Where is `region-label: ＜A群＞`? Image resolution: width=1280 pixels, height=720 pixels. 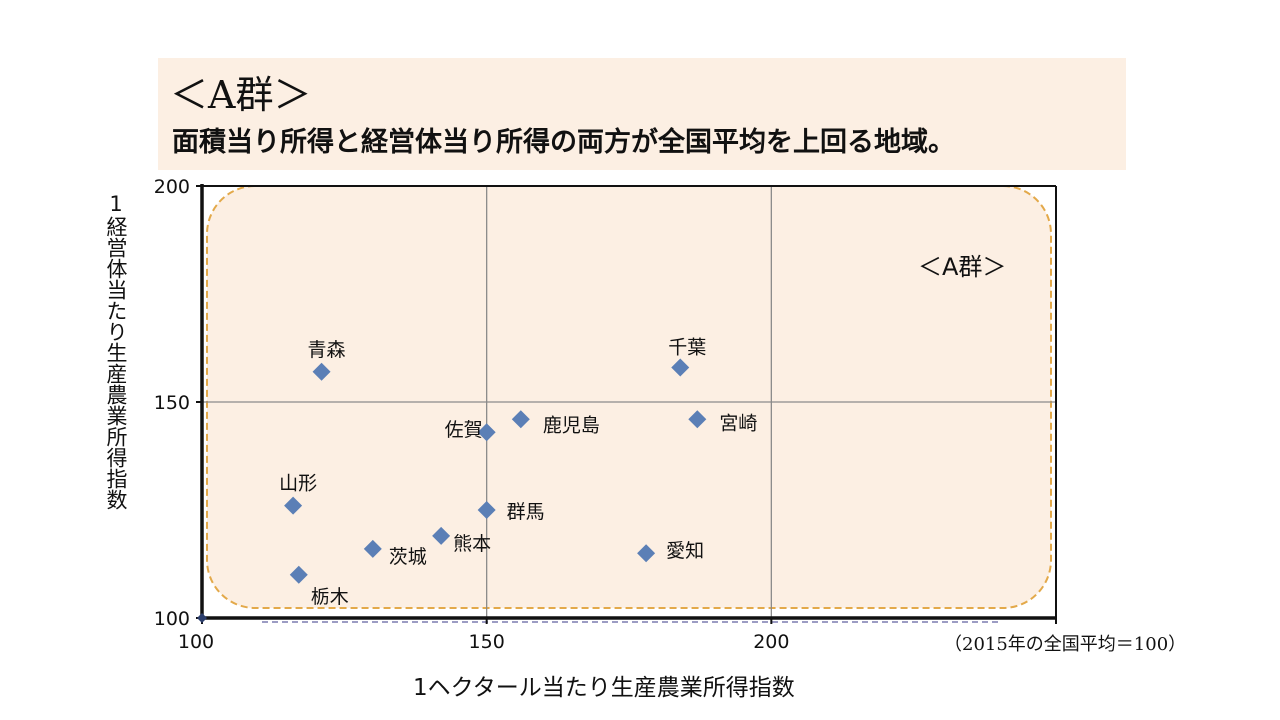
region-label: ＜A群＞ is located at coordinates (962, 267).